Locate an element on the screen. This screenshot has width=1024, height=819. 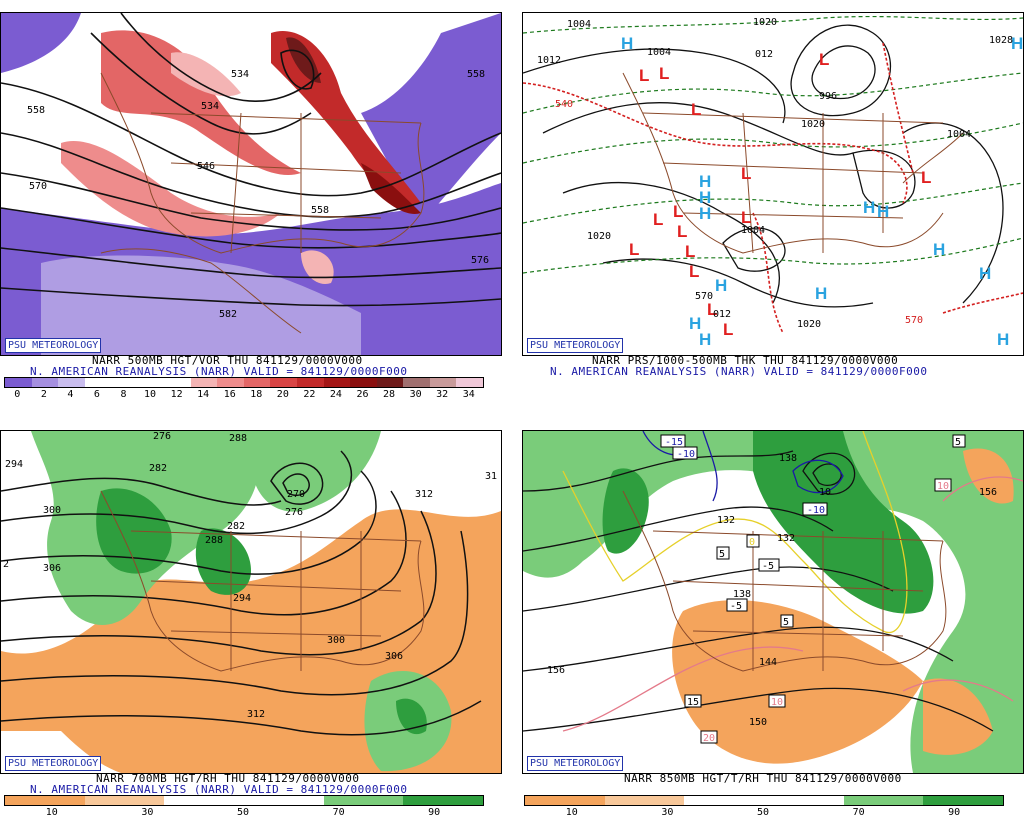
contour-label: 558 is located at coordinates (476, 74).